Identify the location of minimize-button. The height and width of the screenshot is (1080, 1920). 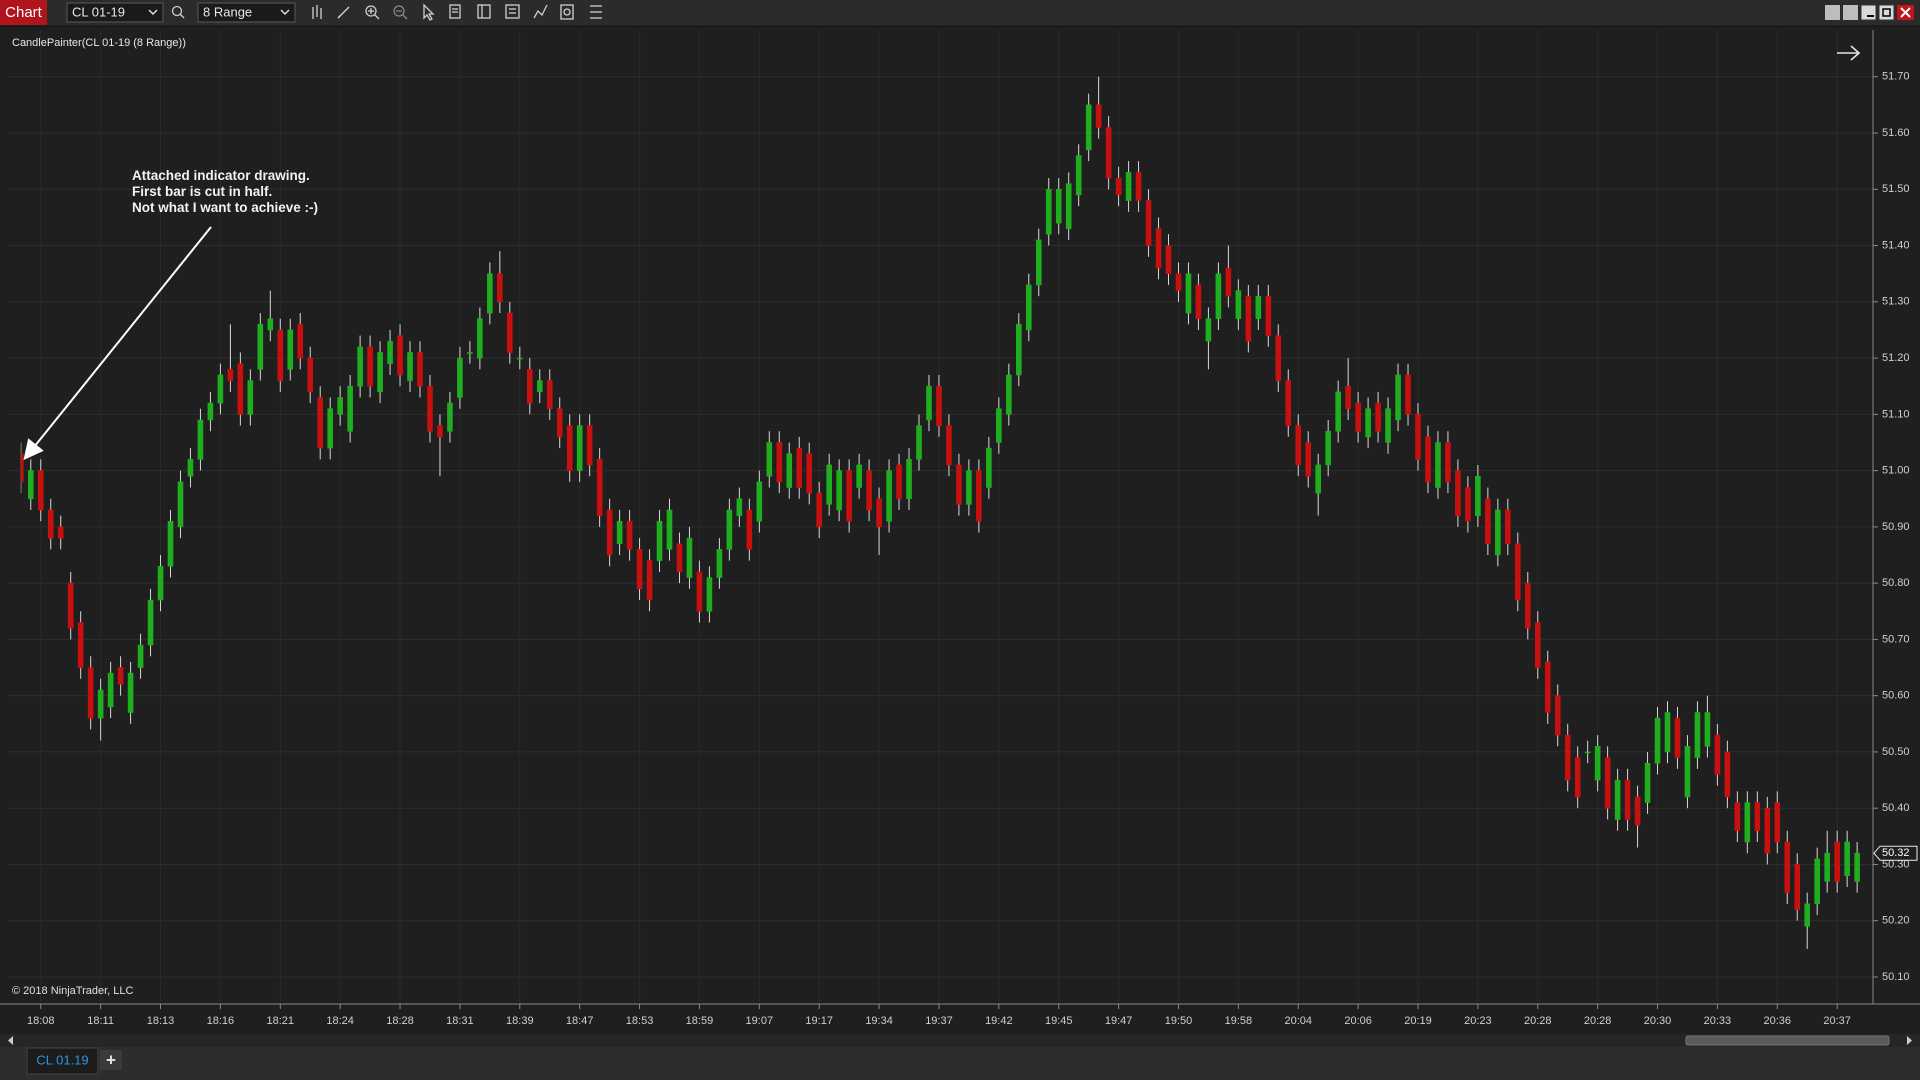
(1868, 12).